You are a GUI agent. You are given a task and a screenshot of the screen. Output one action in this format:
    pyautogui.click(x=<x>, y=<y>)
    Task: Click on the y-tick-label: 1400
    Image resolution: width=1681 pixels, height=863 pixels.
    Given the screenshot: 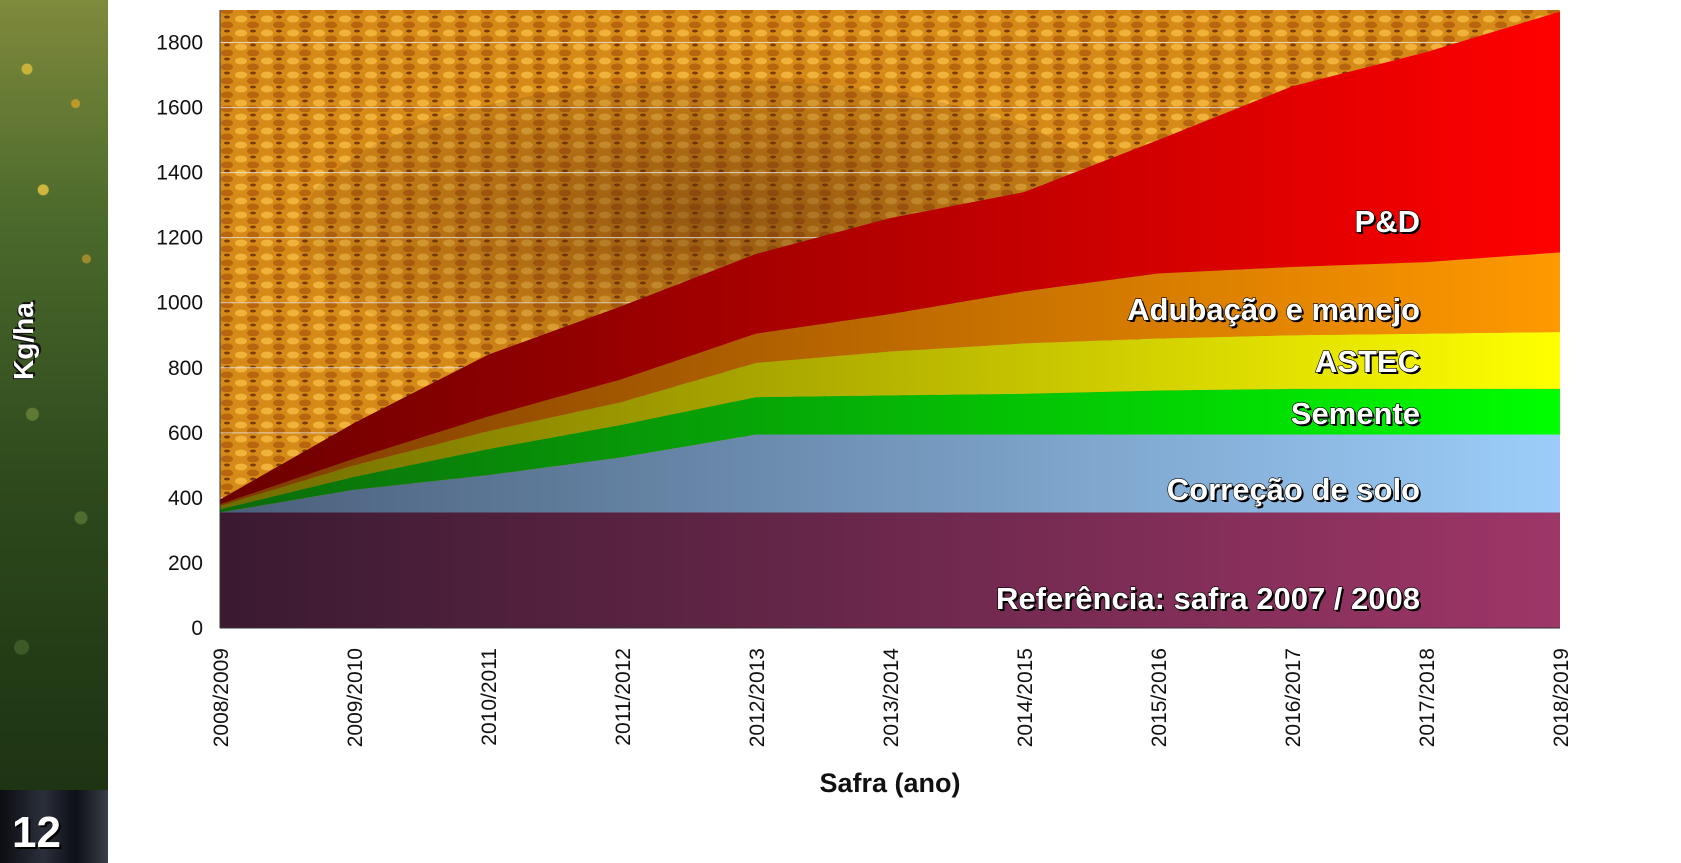 What is the action you would take?
    pyautogui.click(x=179, y=173)
    